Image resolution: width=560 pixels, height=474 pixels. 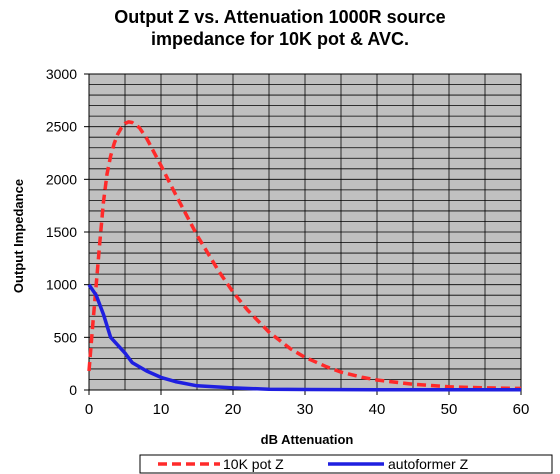 I want to click on legend-label-10k-pot: 10K pot Z, so click(x=253, y=464).